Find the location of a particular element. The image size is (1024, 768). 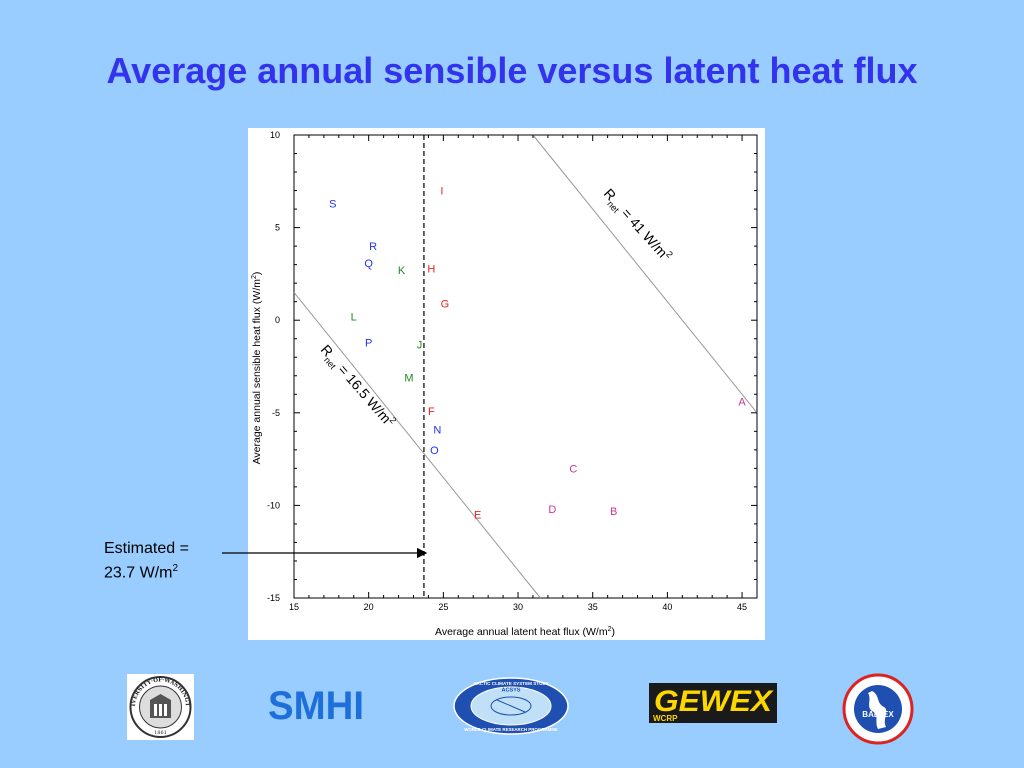

data-point-m: M is located at coordinates (408, 379).